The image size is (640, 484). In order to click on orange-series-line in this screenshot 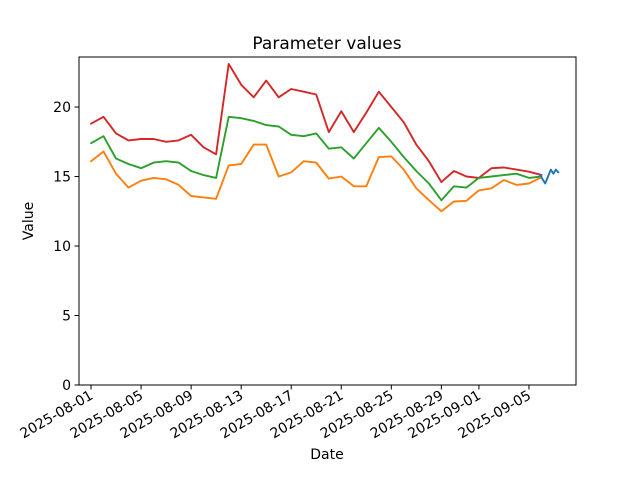, I will do `click(316, 178)`.